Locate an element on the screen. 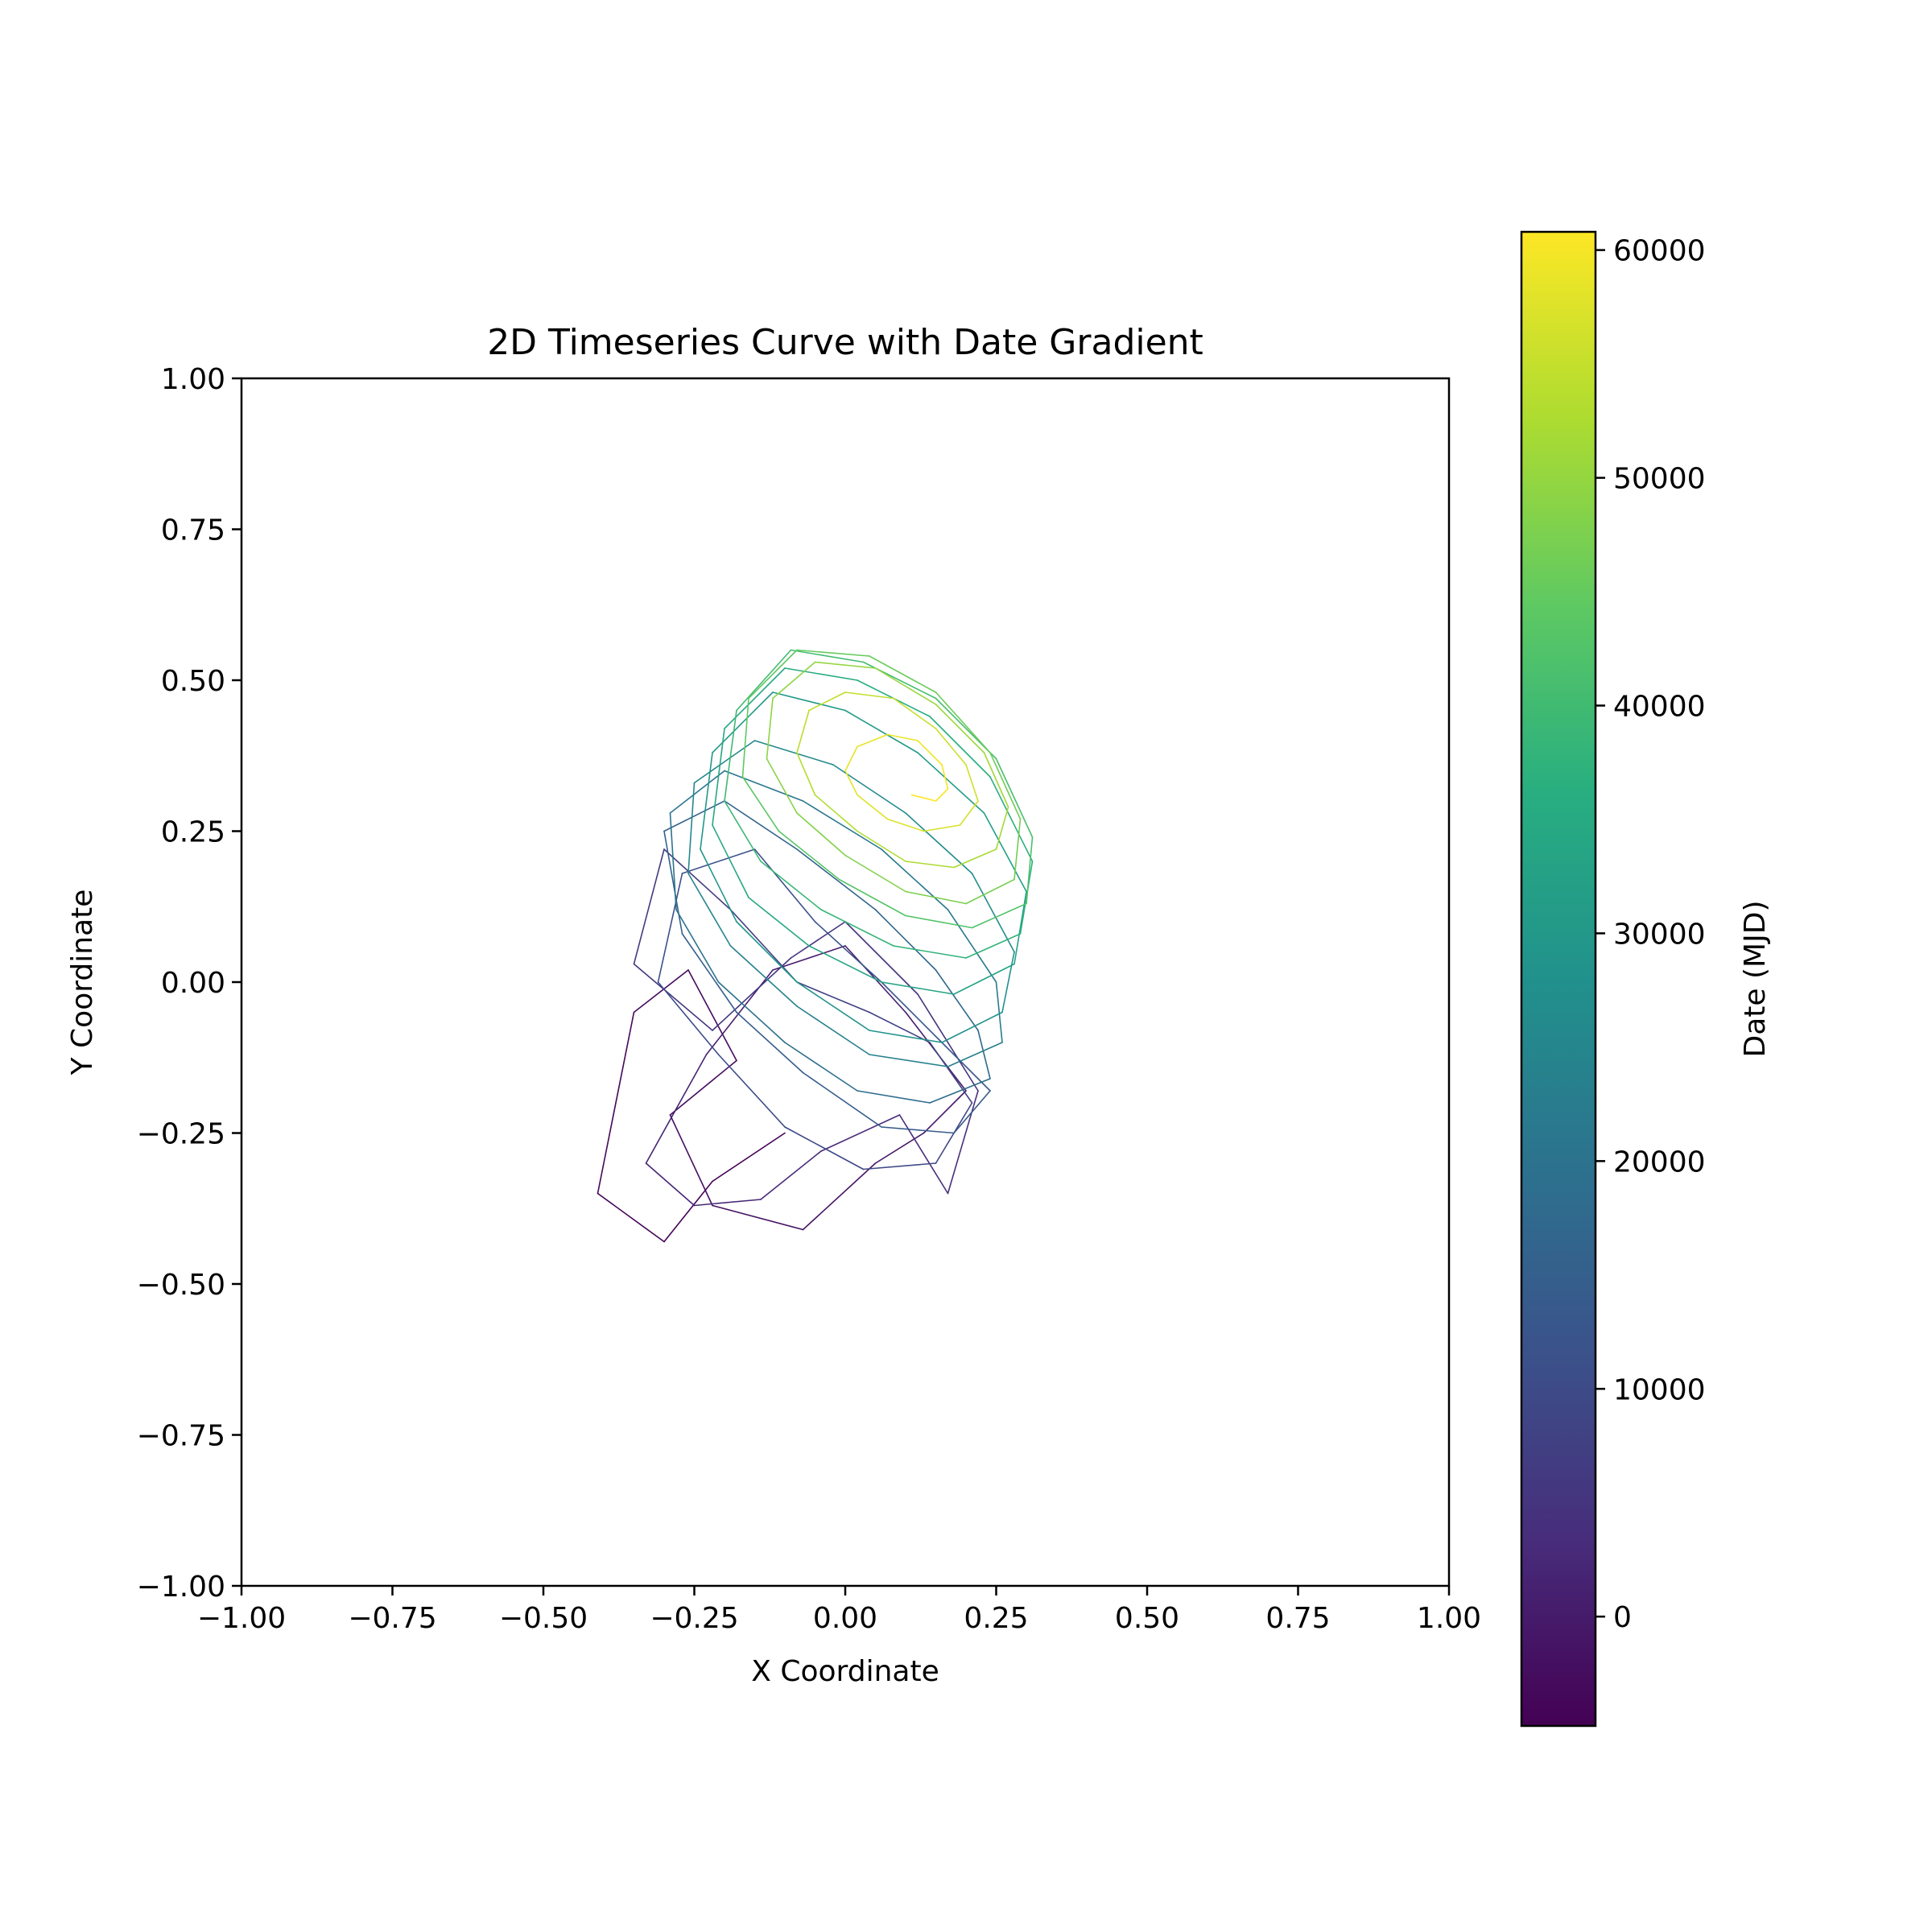 The width and height of the screenshot is (1932, 1932). colorbar-tick-label: 60000 is located at coordinates (1659, 252).